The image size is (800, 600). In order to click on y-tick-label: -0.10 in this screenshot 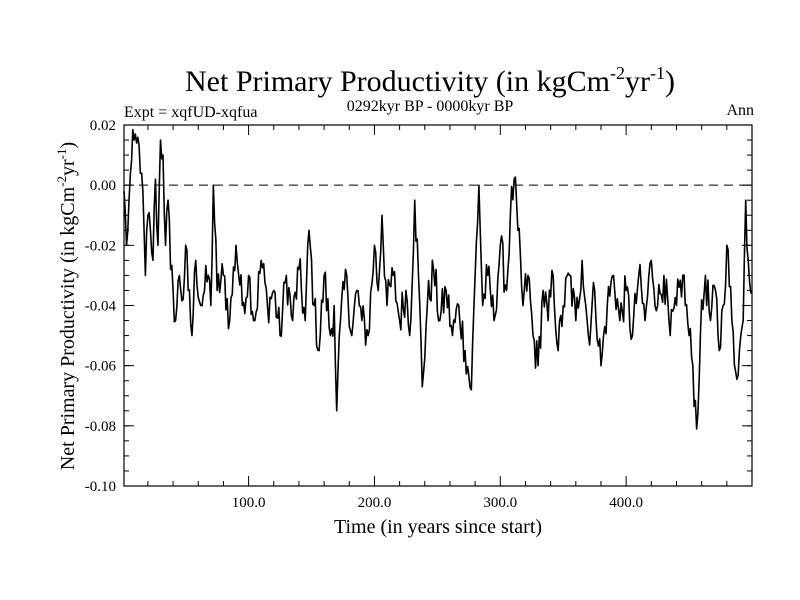, I will do `click(100, 487)`.